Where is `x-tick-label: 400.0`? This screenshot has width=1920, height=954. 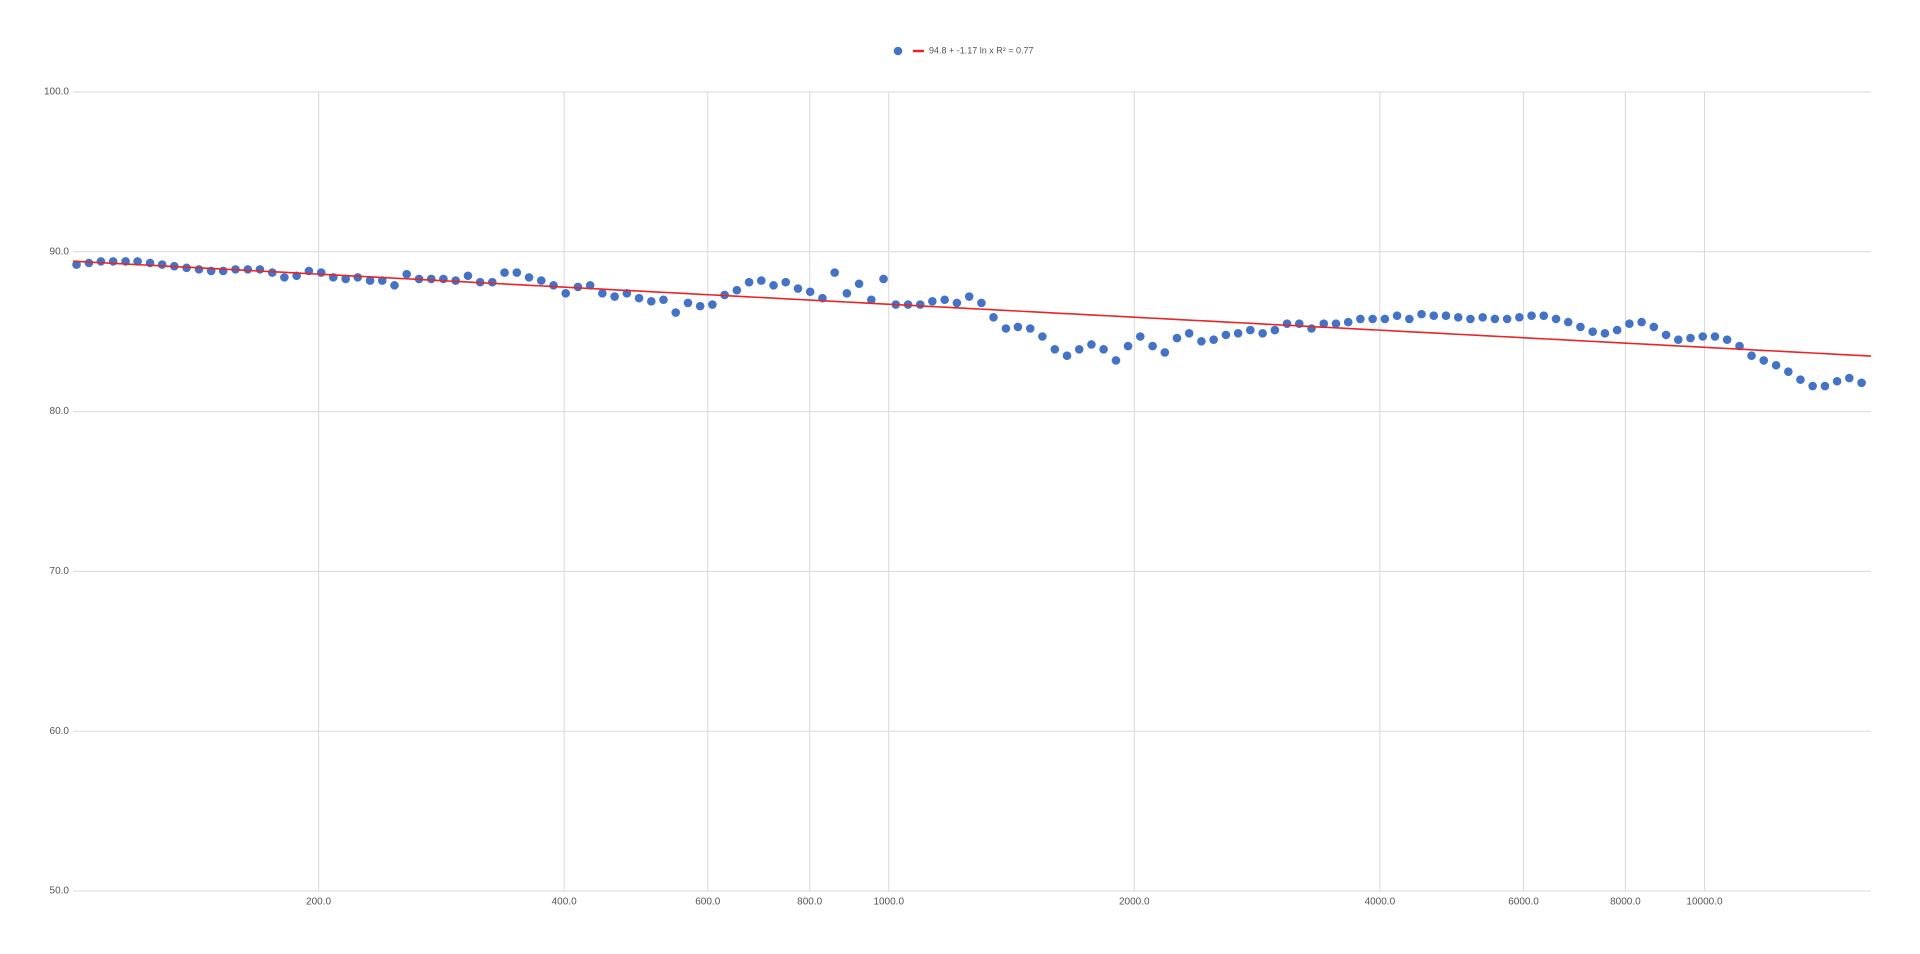
x-tick-label: 400.0 is located at coordinates (564, 902).